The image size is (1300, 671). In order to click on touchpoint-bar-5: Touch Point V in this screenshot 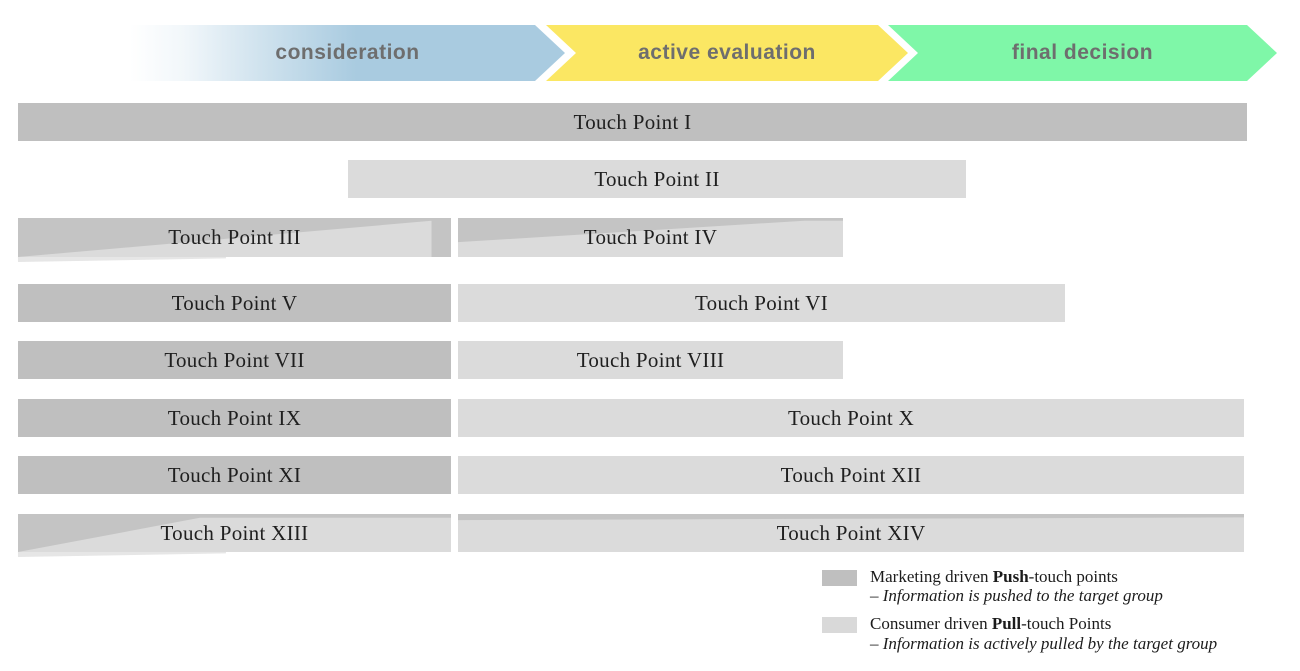, I will do `click(234, 303)`.